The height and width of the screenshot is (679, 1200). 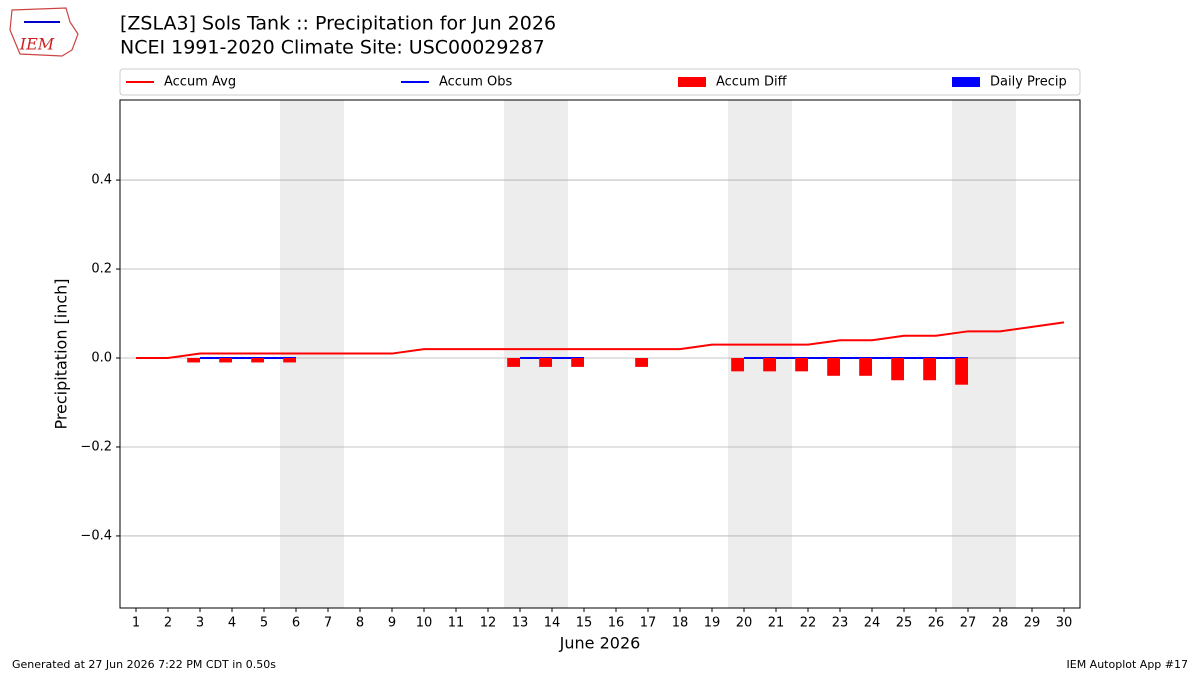 I want to click on x-tick-label: 28, so click(x=1000, y=623).